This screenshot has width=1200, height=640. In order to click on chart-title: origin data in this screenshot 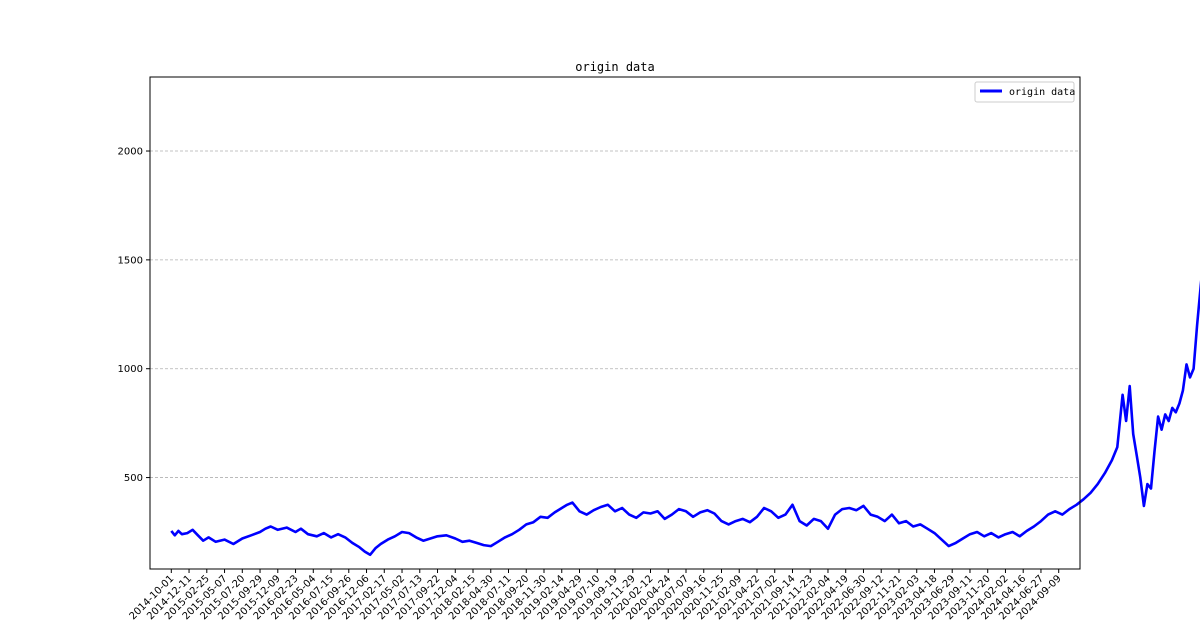, I will do `click(614, 67)`.